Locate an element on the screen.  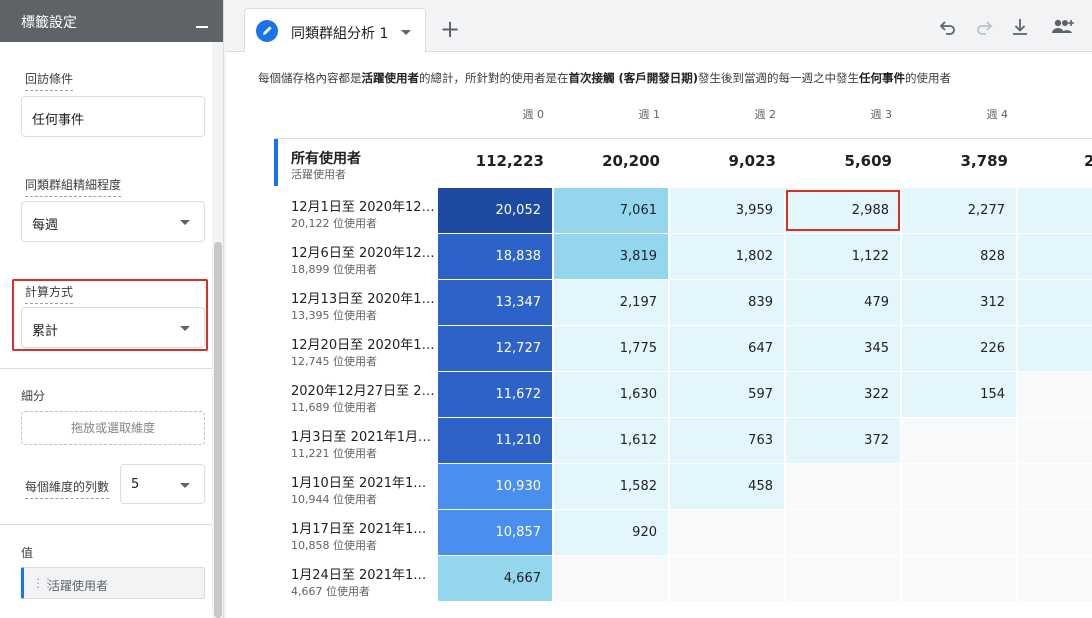
cohort-cell: 597 is located at coordinates (727, 394).